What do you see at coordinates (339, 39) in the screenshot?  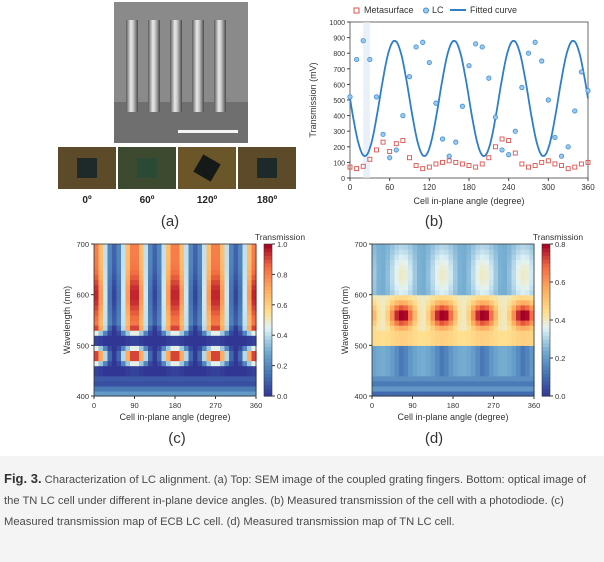 I see `y-tick-label: 900` at bounding box center [339, 39].